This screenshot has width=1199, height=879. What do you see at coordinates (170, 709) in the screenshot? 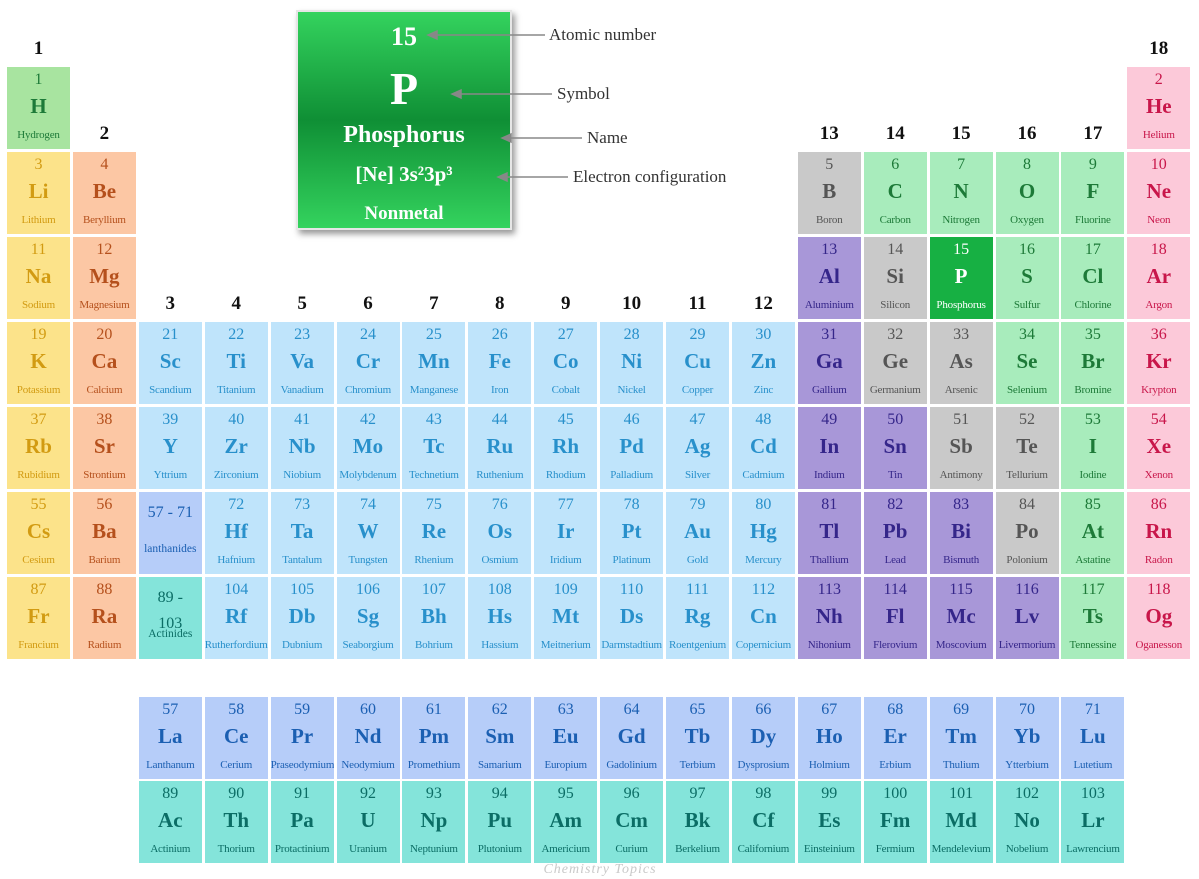
I see `atomic-number: 57` at bounding box center [170, 709].